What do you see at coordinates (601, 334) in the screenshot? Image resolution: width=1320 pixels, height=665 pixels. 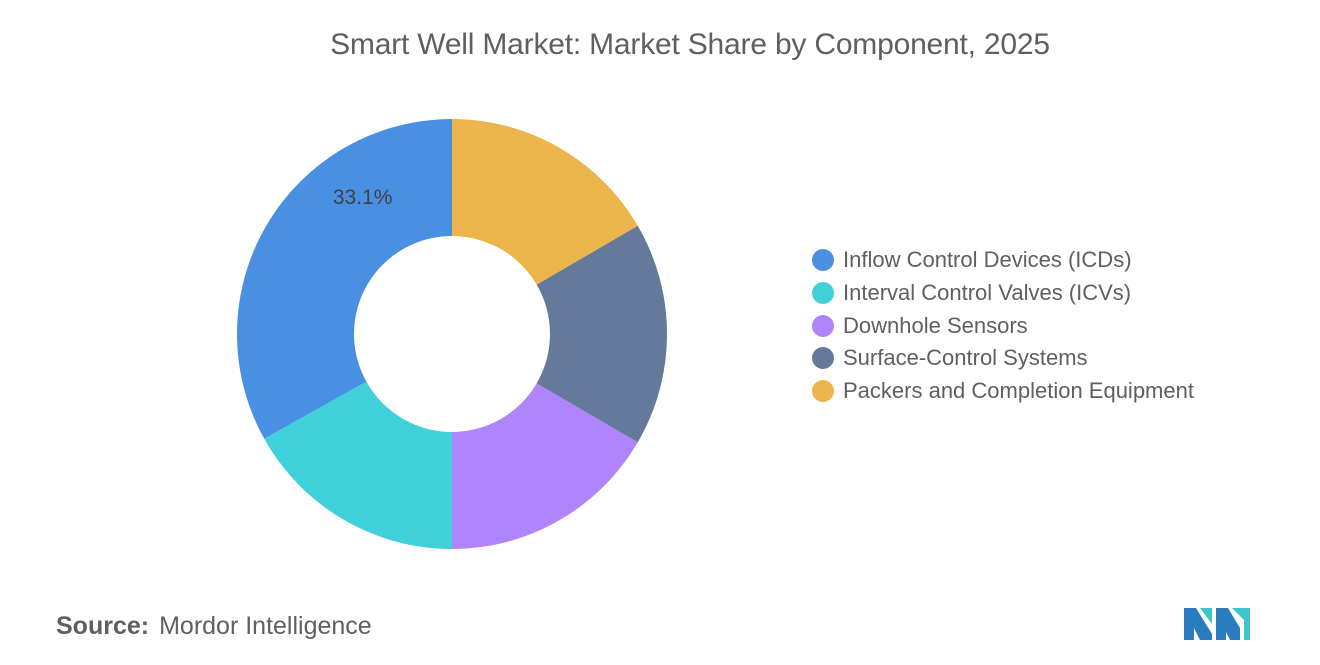 I see `slice-surface-control-systems` at bounding box center [601, 334].